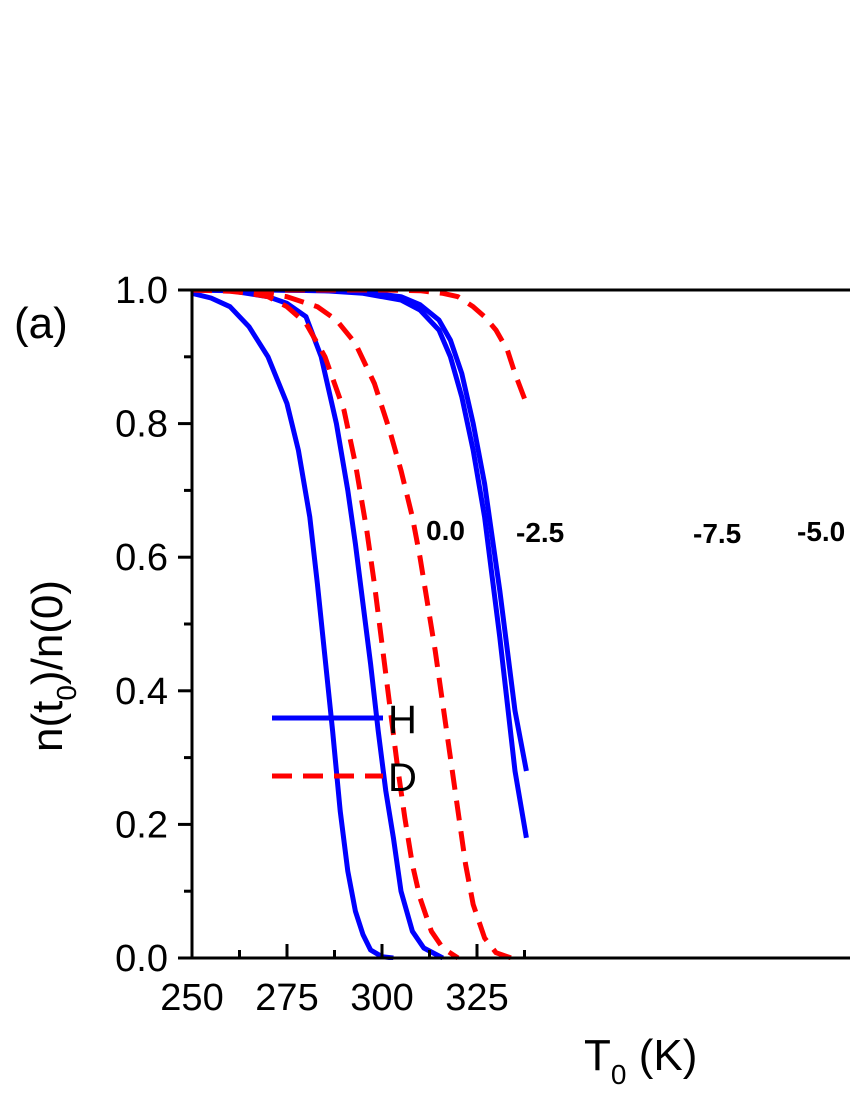 The height and width of the screenshot is (1100, 850). Describe the element at coordinates (141, 558) in the screenshot. I see `y-tick-label: 0.6` at that location.